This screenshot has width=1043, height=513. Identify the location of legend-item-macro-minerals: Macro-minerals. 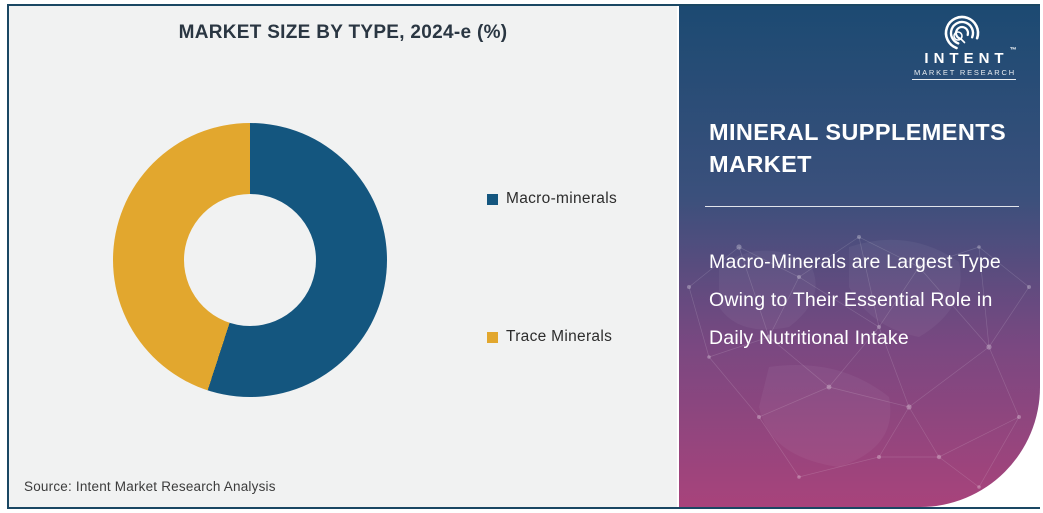
(552, 199).